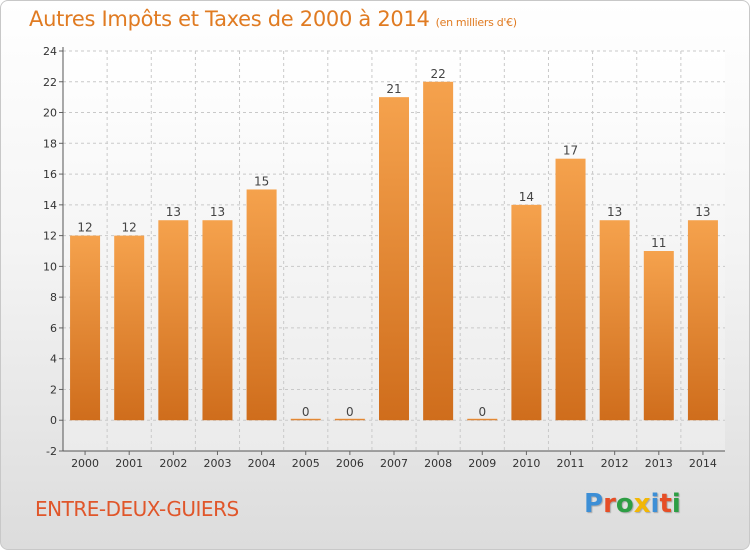 The height and width of the screenshot is (550, 750). I want to click on y-tick-label: 14, so click(50, 205).